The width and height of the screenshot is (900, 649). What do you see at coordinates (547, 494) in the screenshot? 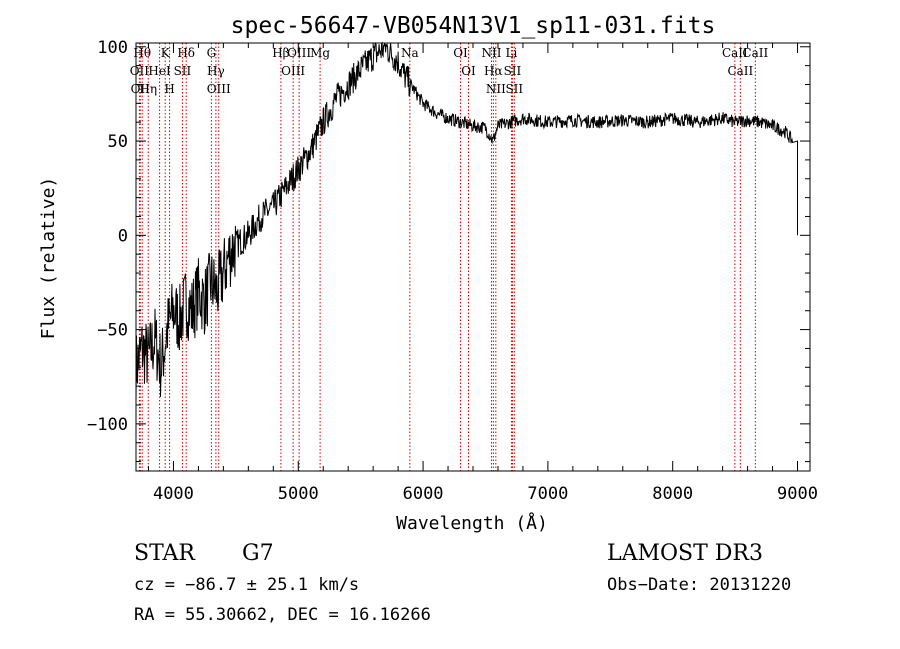
I see `x-tick-label: 7000` at bounding box center [547, 494].